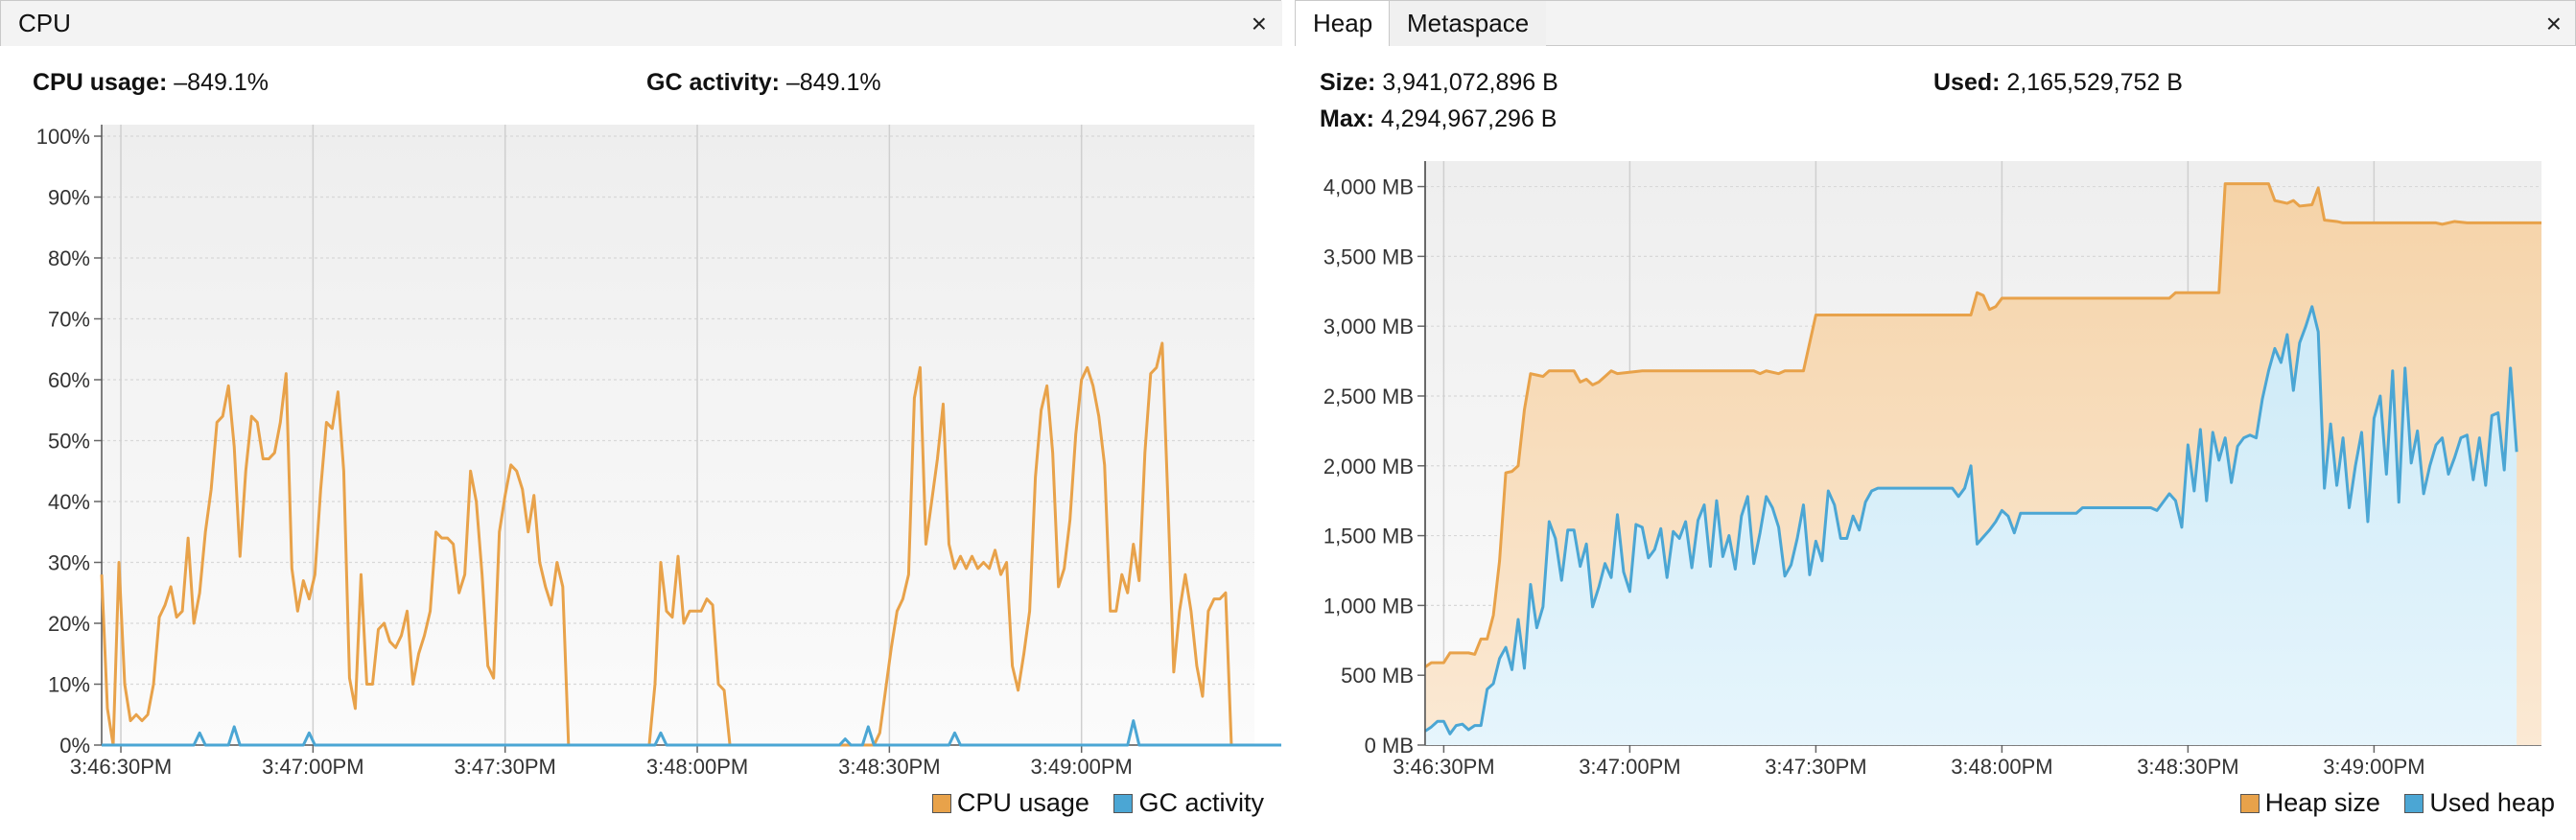  I want to click on legend-used-heap-swatch, so click(2414, 803).